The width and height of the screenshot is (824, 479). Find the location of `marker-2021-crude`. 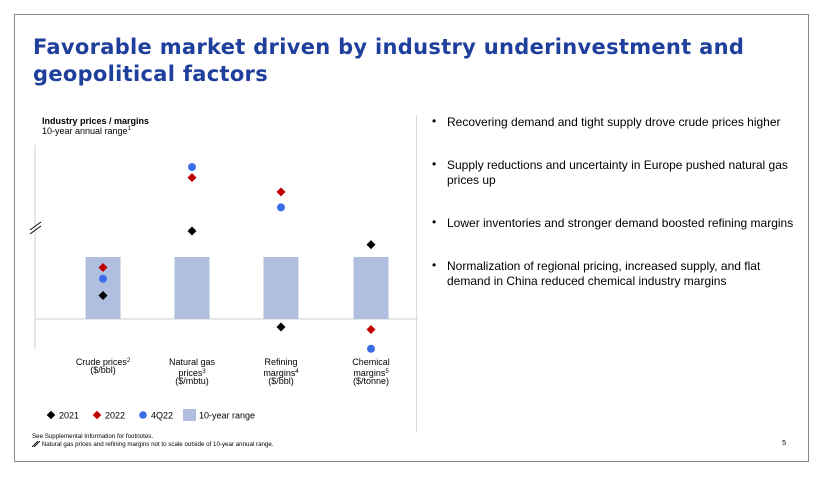

marker-2021-crude is located at coordinates (103, 295).